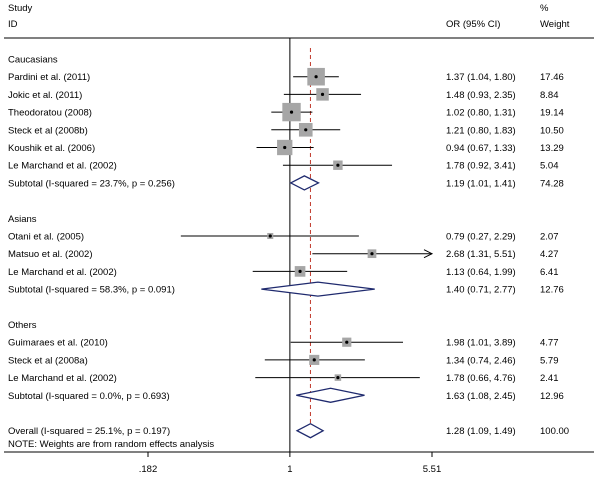 This screenshot has height=485, width=598. Describe the element at coordinates (481, 272) in the screenshot. I see `study-or-ci: 1.13 (0.64, 1.99)` at that location.